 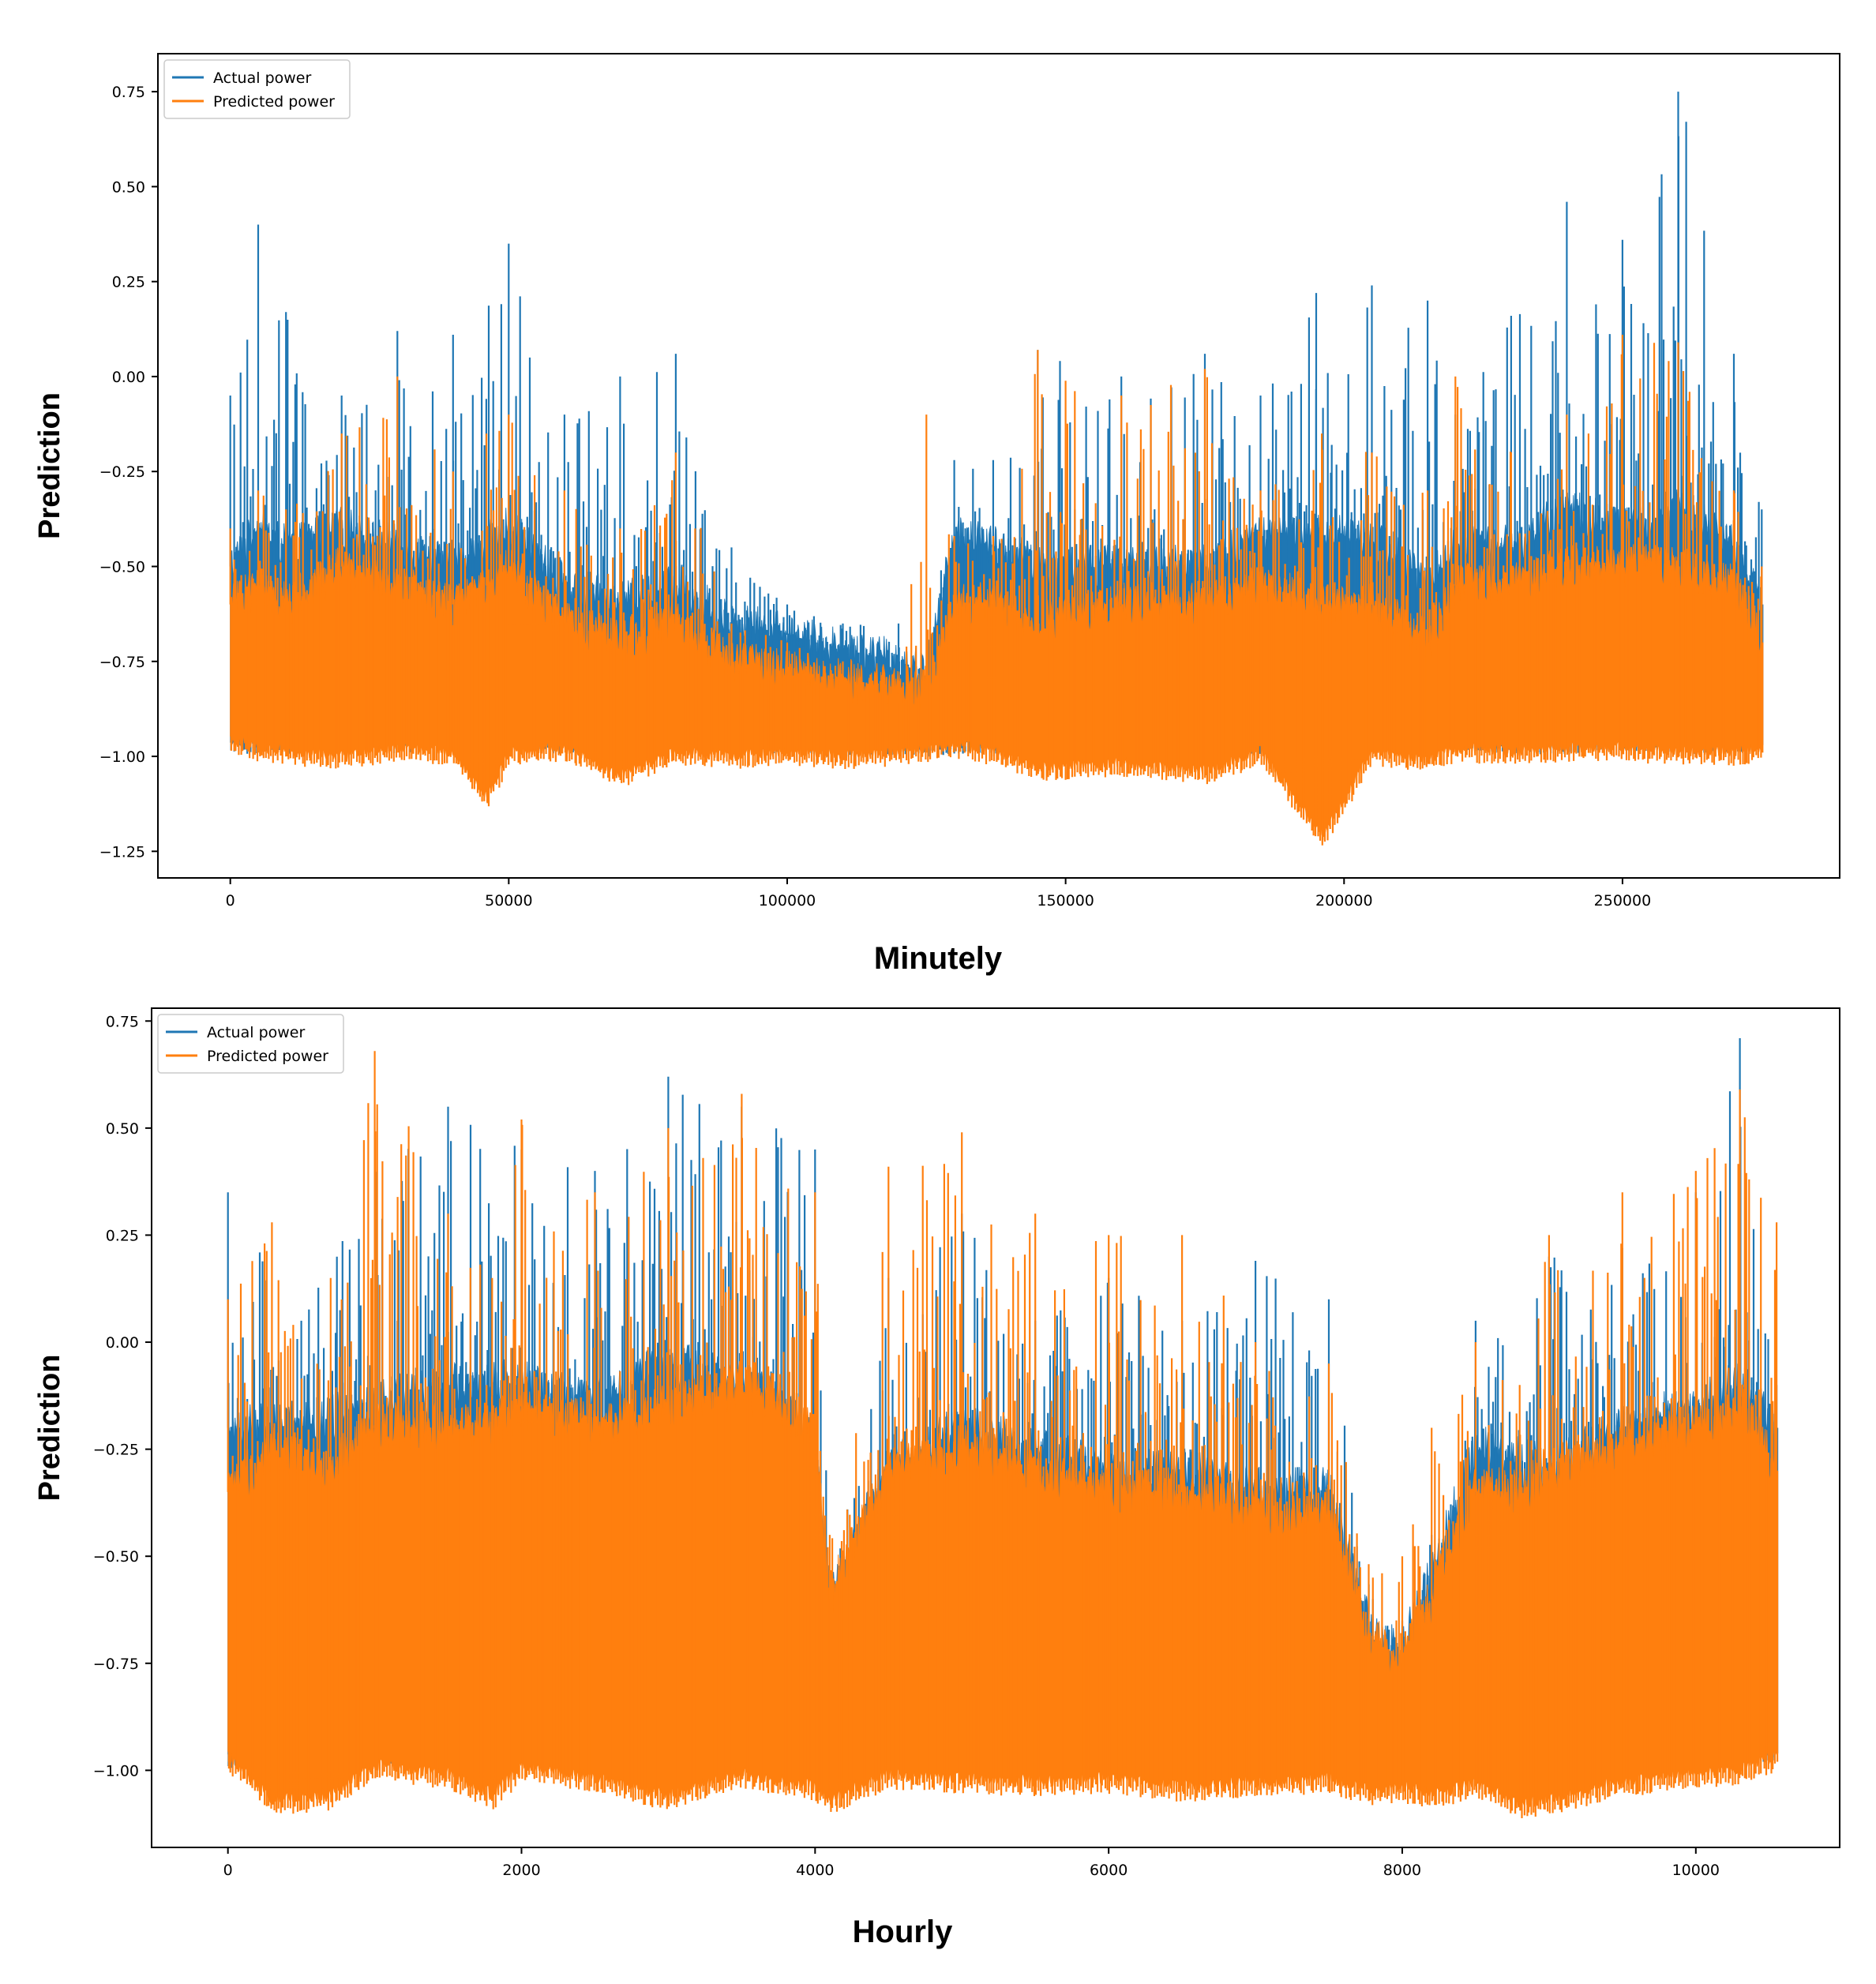 What do you see at coordinates (1065, 900) in the screenshot?
I see `x-tick-label: 150000` at bounding box center [1065, 900].